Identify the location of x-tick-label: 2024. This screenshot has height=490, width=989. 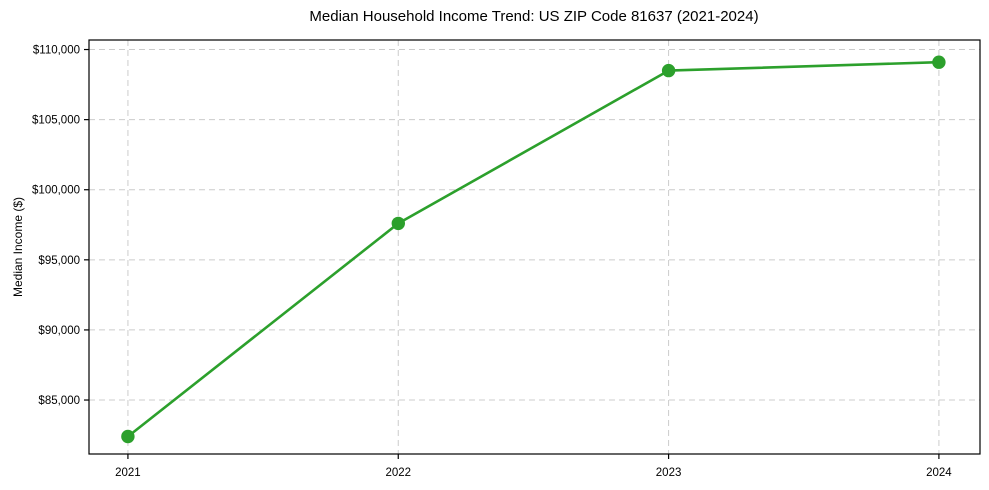
(939, 473).